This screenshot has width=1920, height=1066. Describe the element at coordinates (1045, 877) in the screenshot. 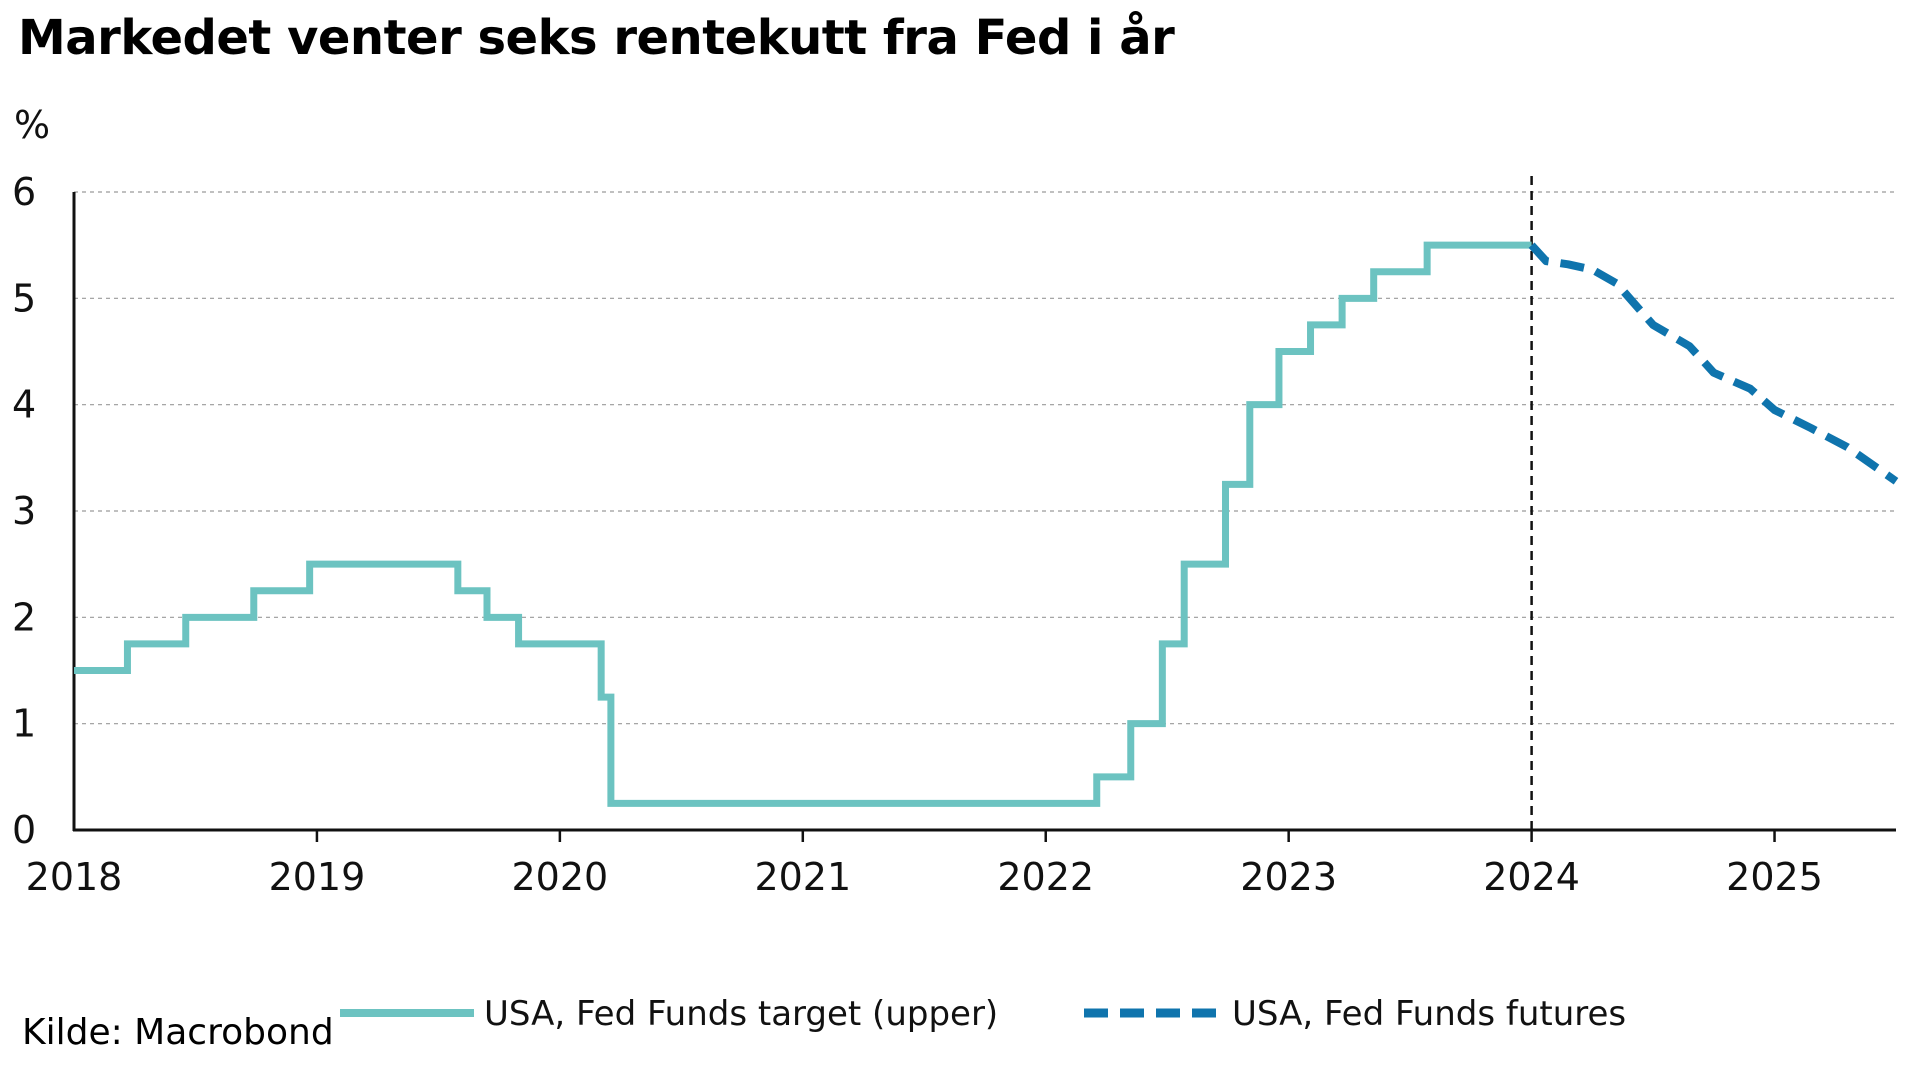

I see `x-tick-label-2022: 2022` at that location.